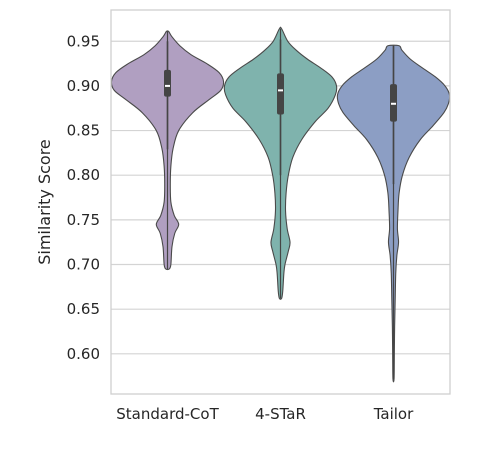  I want to click on violin-4-star, so click(280, 163).